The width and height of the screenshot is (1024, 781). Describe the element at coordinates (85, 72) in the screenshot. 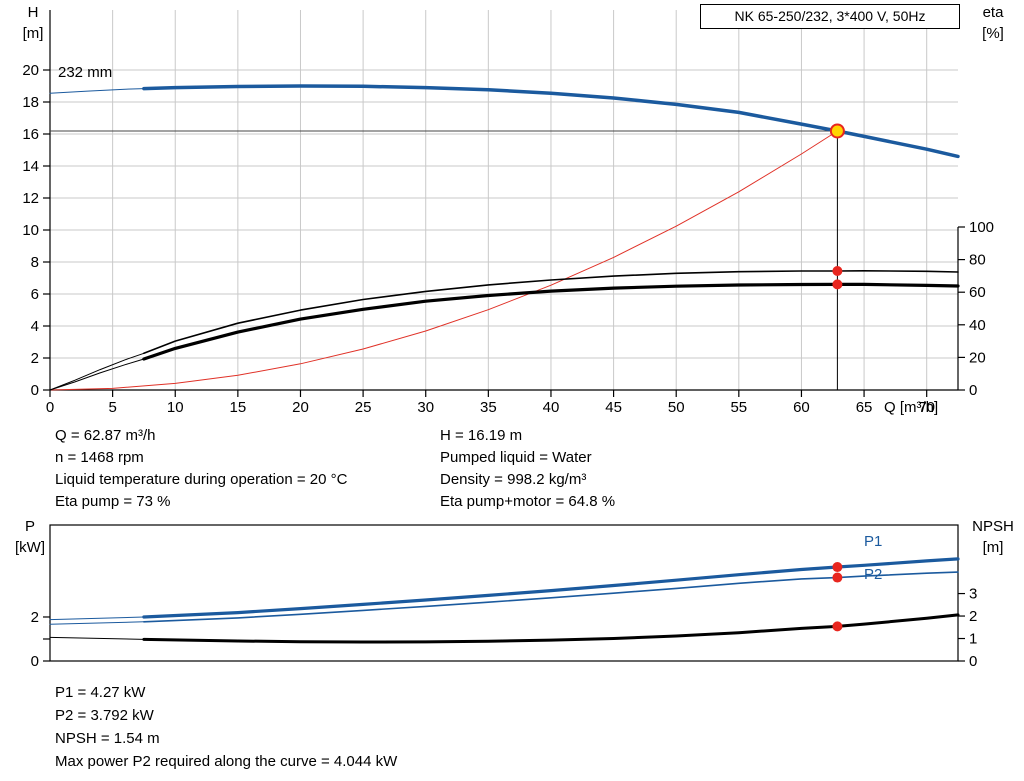

I see `impeller-diameter-label: 232 mm` at that location.